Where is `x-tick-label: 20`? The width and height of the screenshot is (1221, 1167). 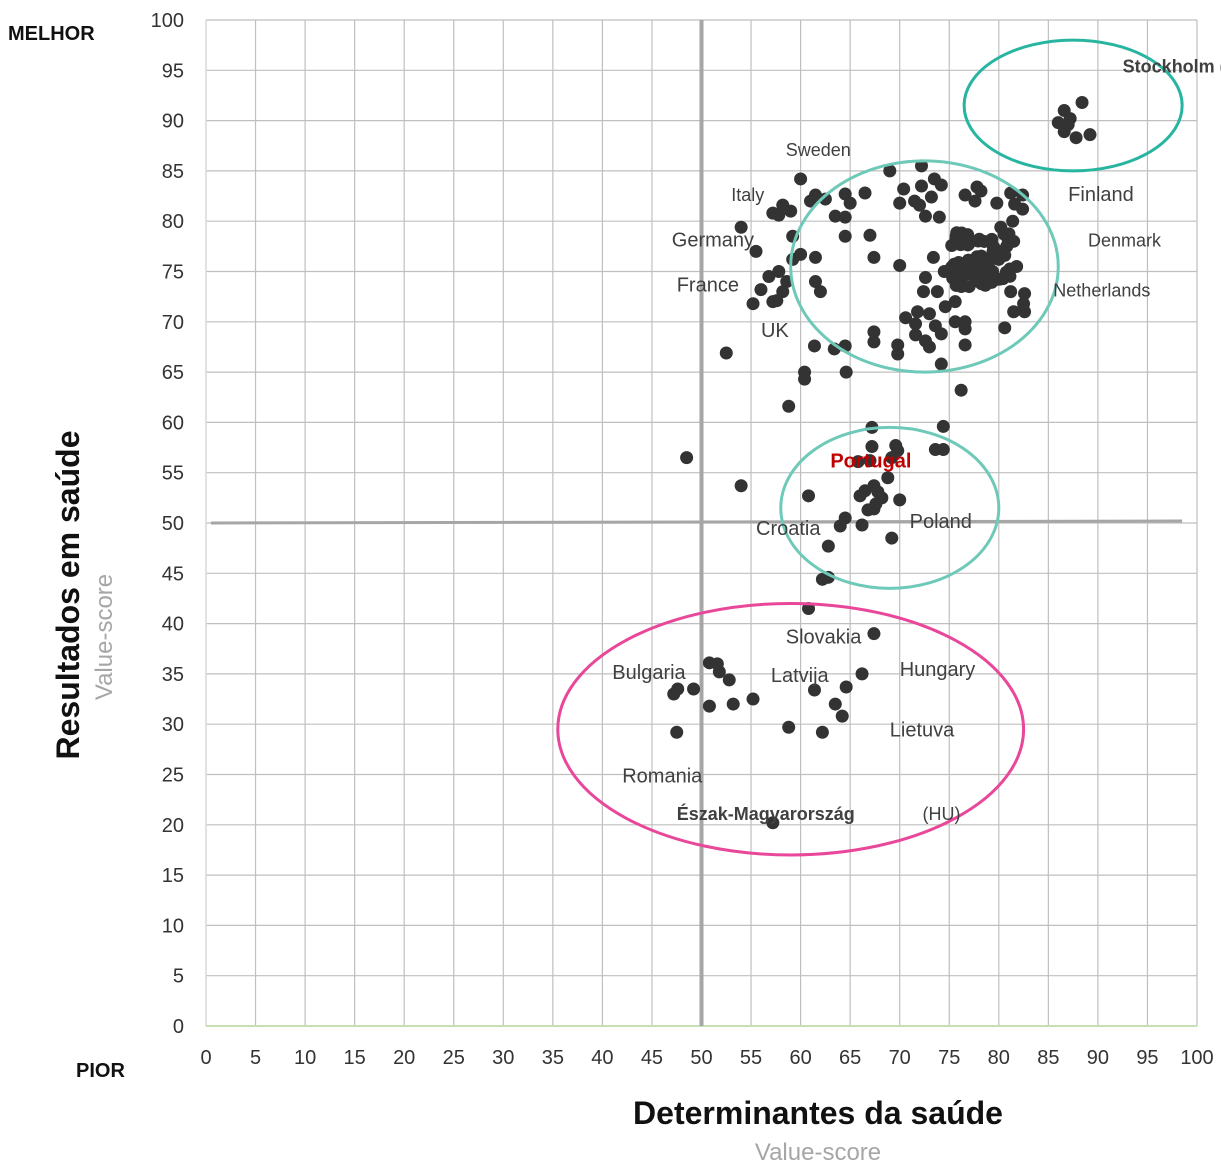 x-tick-label: 20 is located at coordinates (404, 1058).